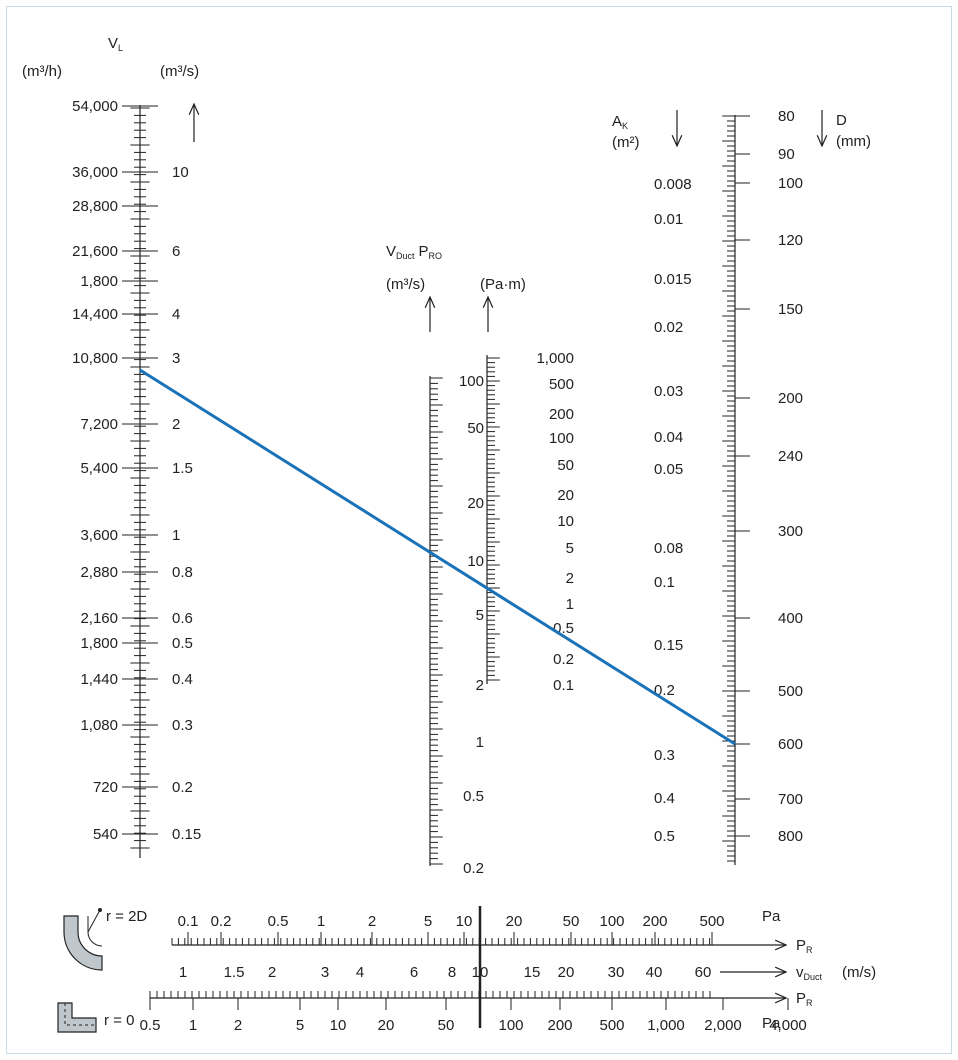 The width and height of the screenshot is (958, 1060). I want to click on pro-label: 5, so click(570, 548).